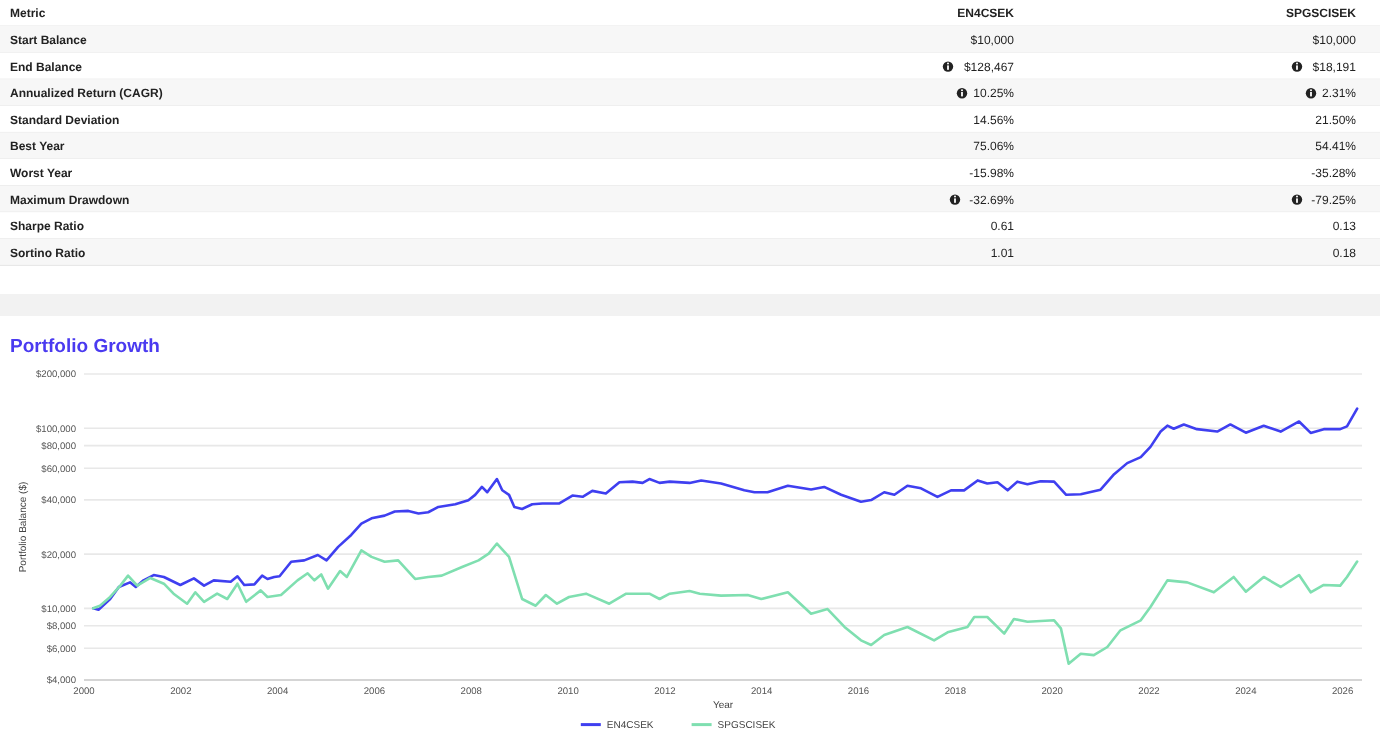 The width and height of the screenshot is (1380, 738). What do you see at coordinates (85, 347) in the screenshot?
I see `chart-title: Portfolio Growth` at bounding box center [85, 347].